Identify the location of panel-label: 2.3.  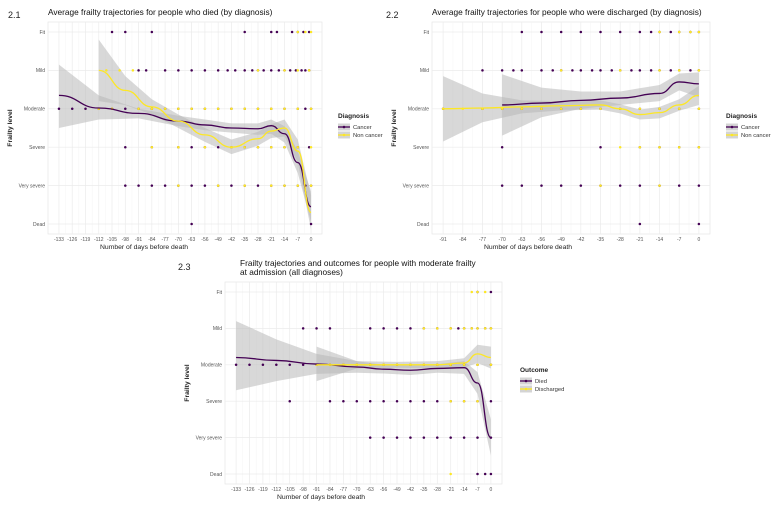
(184, 267).